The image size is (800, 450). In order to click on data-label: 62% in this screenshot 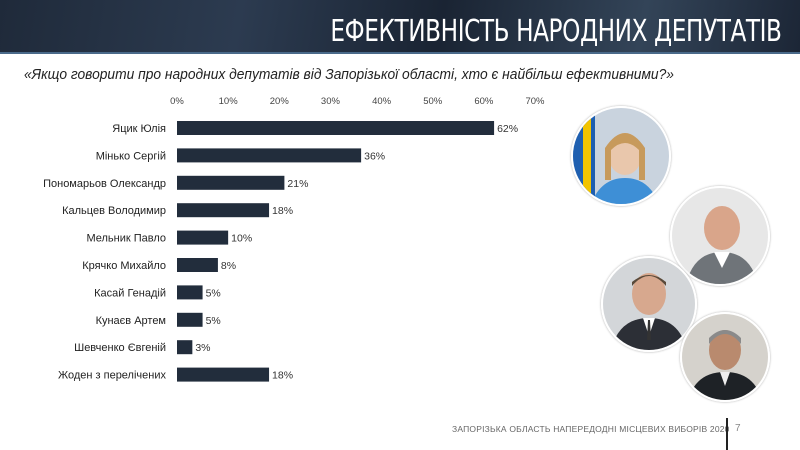, I will do `click(507, 129)`.